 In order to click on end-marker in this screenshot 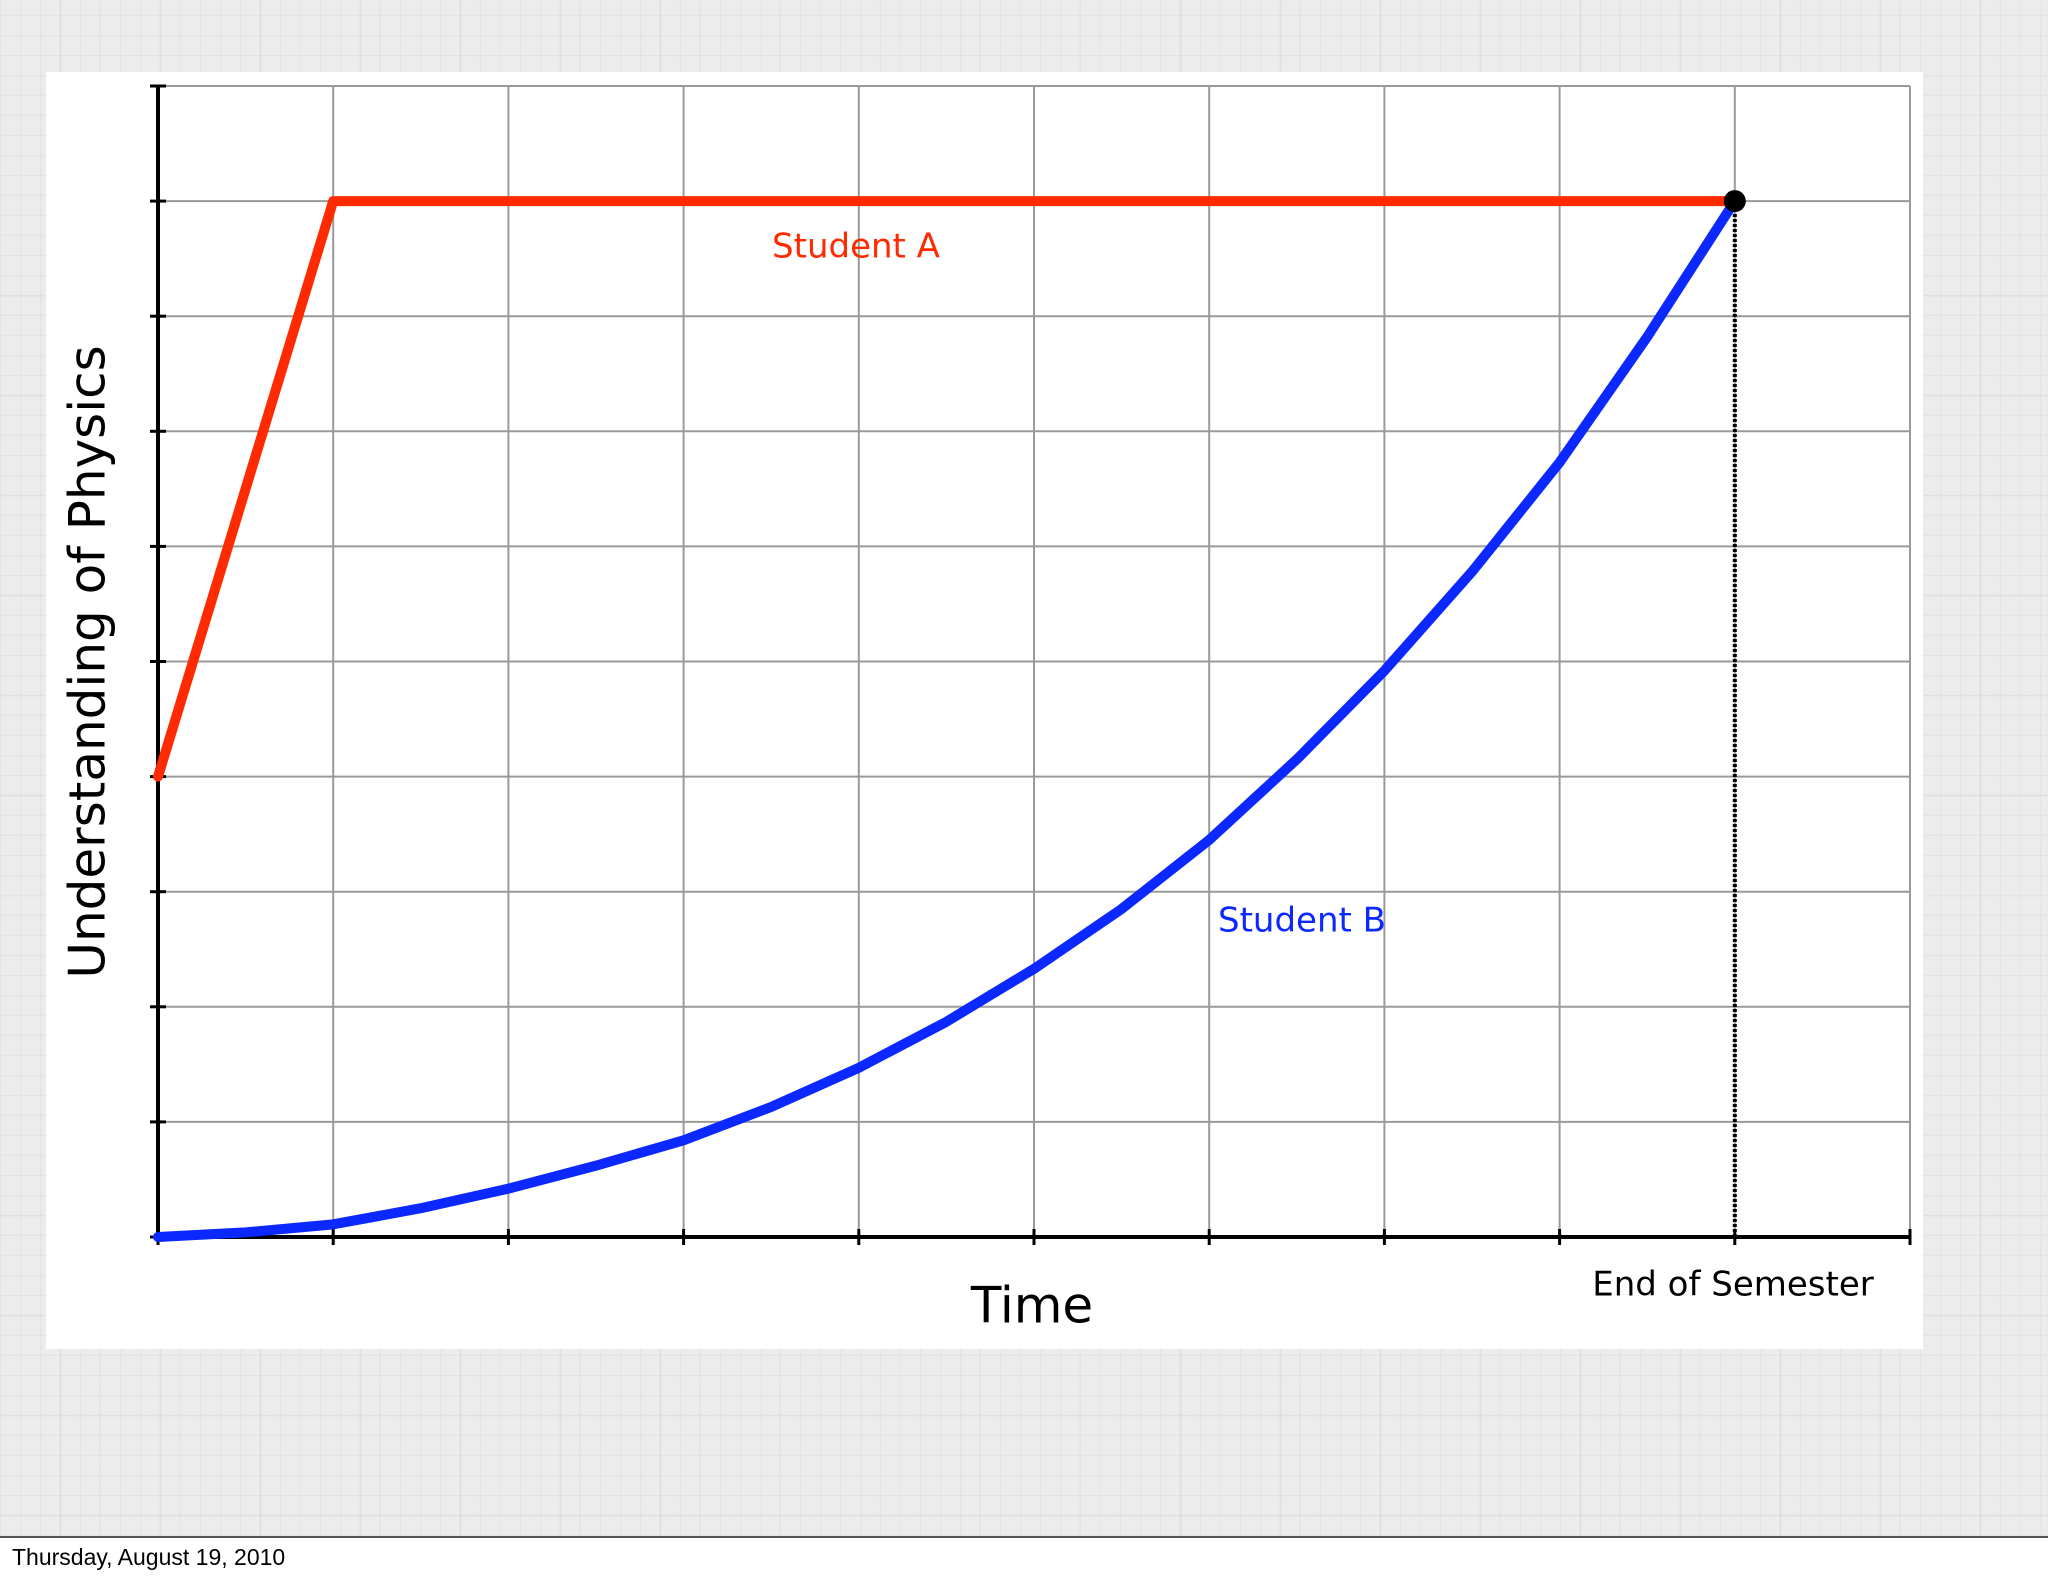, I will do `click(1734, 201)`.